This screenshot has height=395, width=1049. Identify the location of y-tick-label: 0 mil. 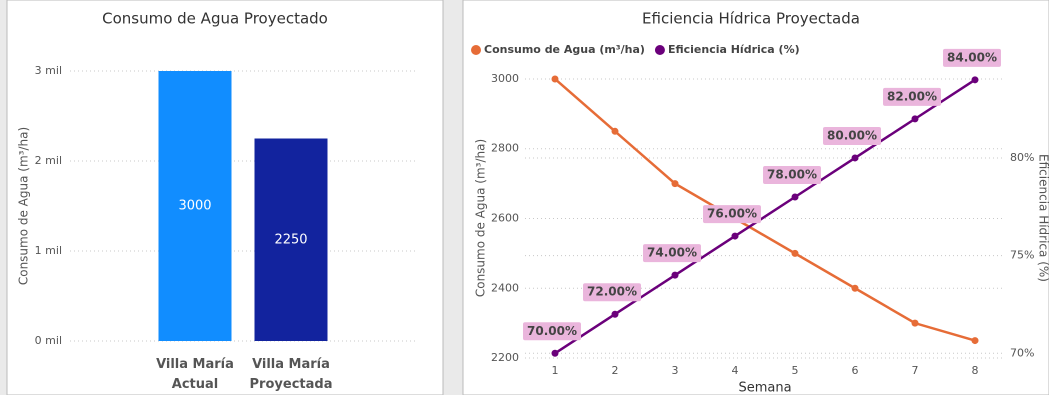
(48, 340).